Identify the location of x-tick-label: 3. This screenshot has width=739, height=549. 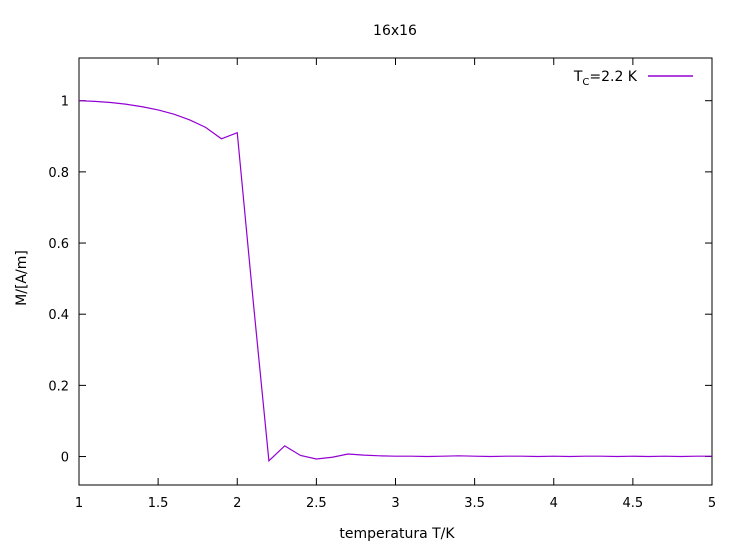
(395, 503).